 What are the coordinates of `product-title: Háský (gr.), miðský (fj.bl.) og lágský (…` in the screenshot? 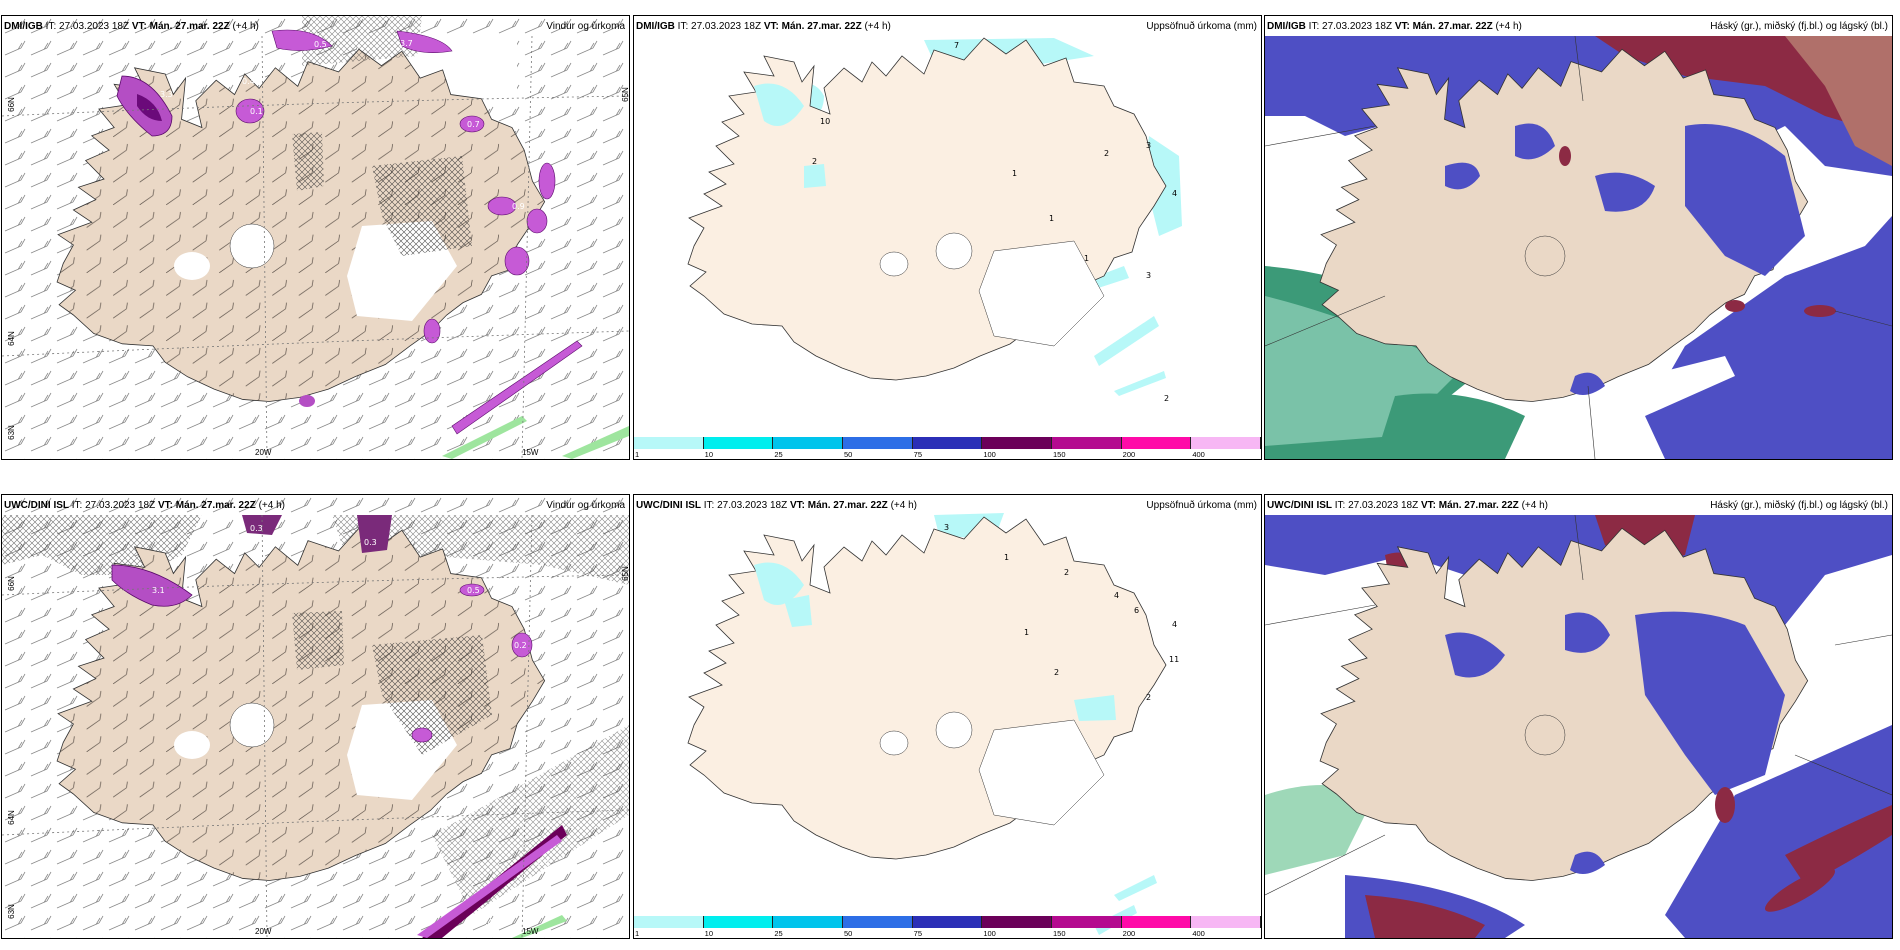 It's located at (1799, 26).